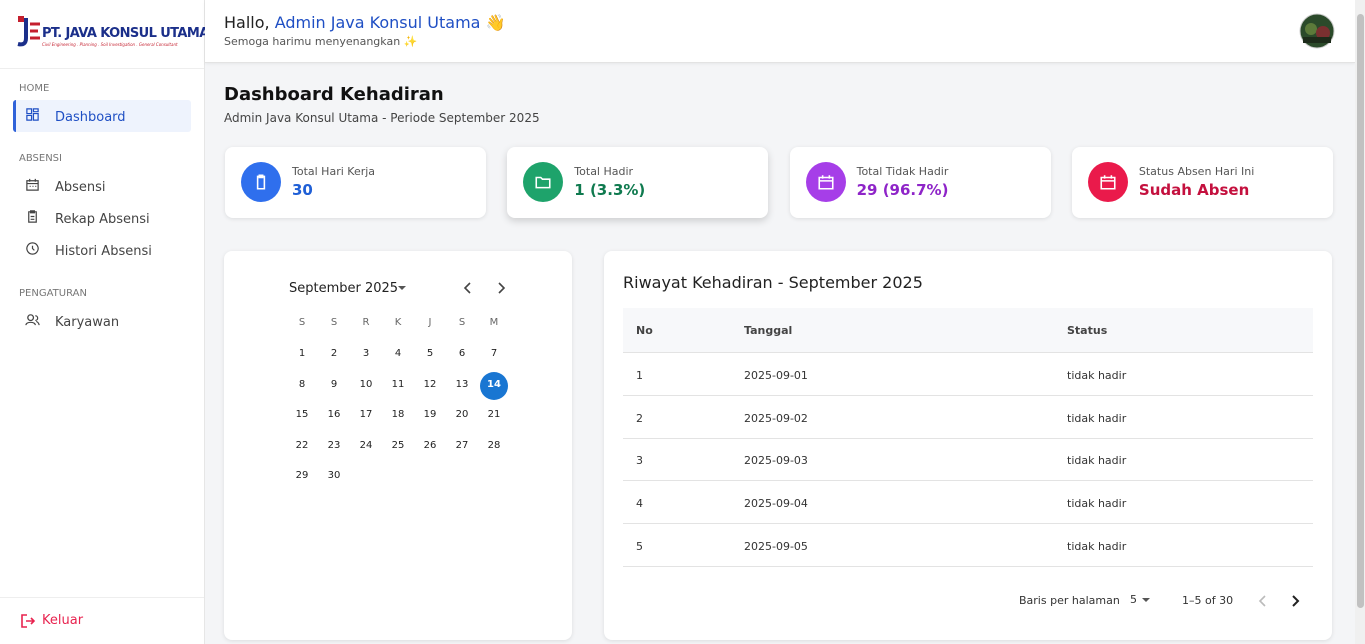  I want to click on cell: tidak hadir, so click(1097, 418).